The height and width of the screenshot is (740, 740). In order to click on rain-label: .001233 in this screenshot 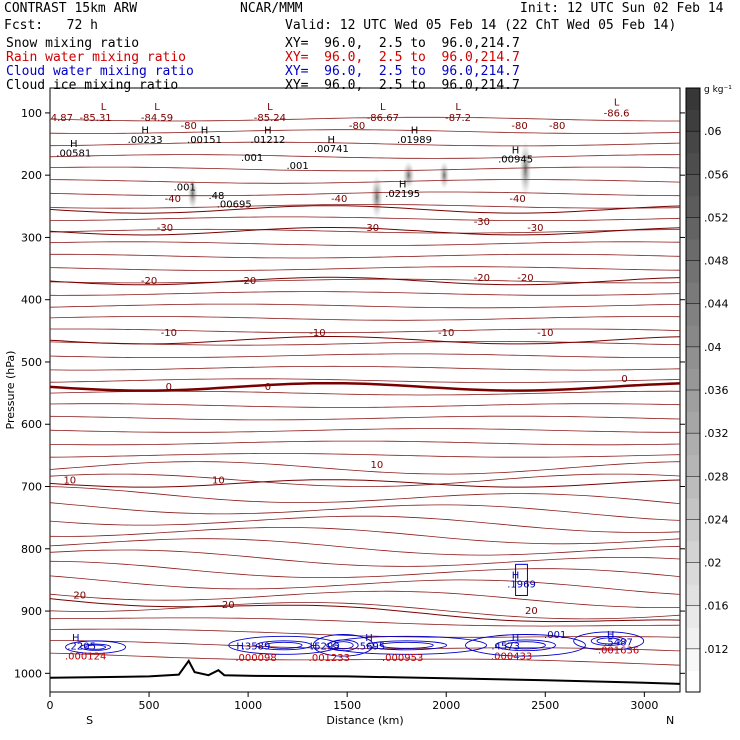, I will do `click(329, 658)`.